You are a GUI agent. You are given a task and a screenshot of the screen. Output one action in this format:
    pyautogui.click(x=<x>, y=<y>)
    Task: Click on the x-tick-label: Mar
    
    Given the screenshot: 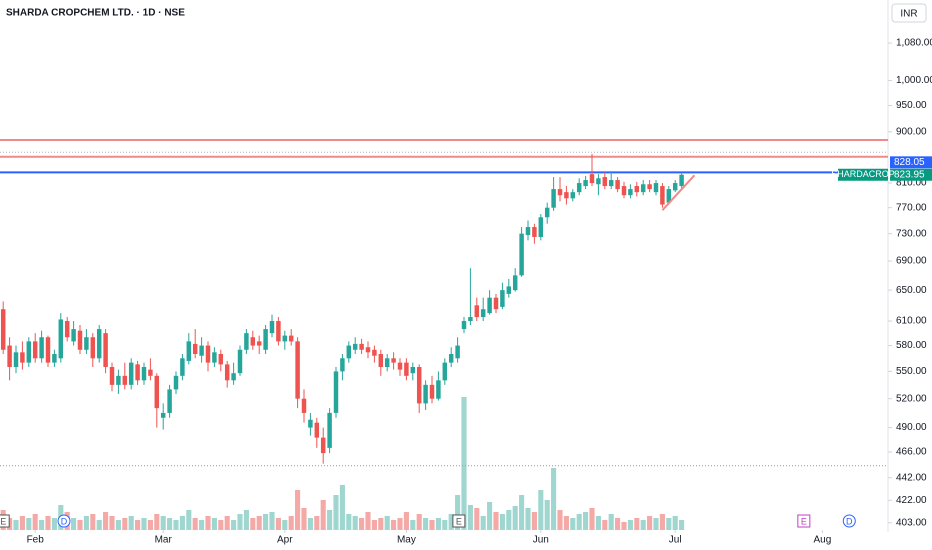 What is the action you would take?
    pyautogui.click(x=164, y=540)
    